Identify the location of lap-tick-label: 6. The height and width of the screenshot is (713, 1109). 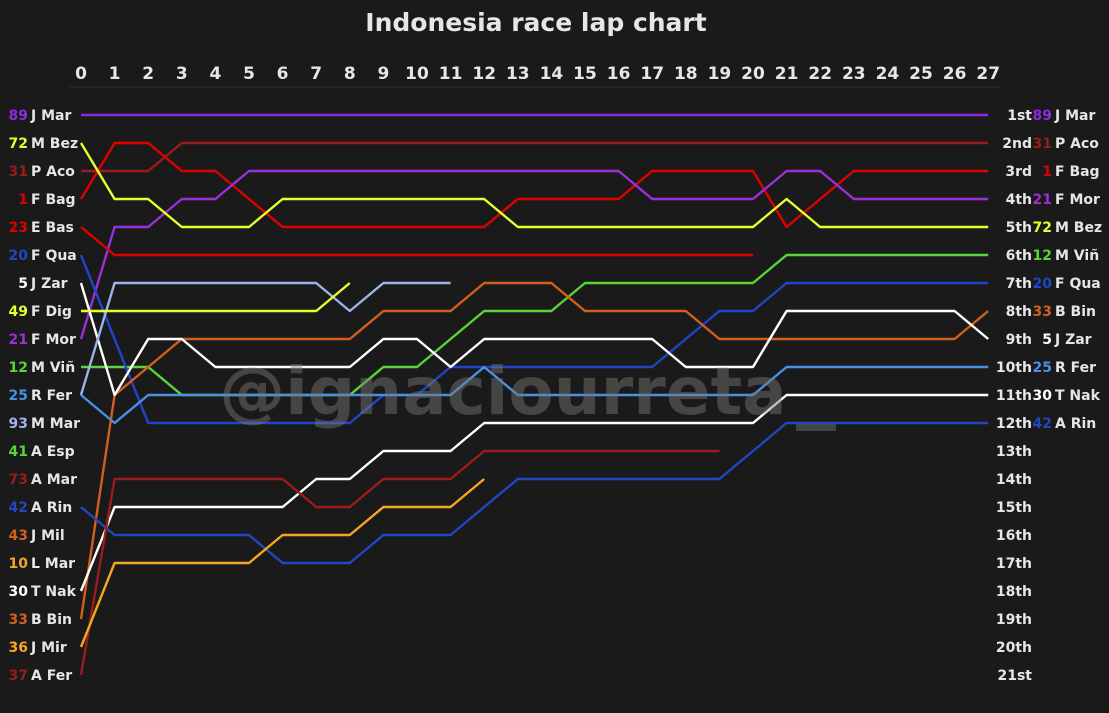
(283, 74).